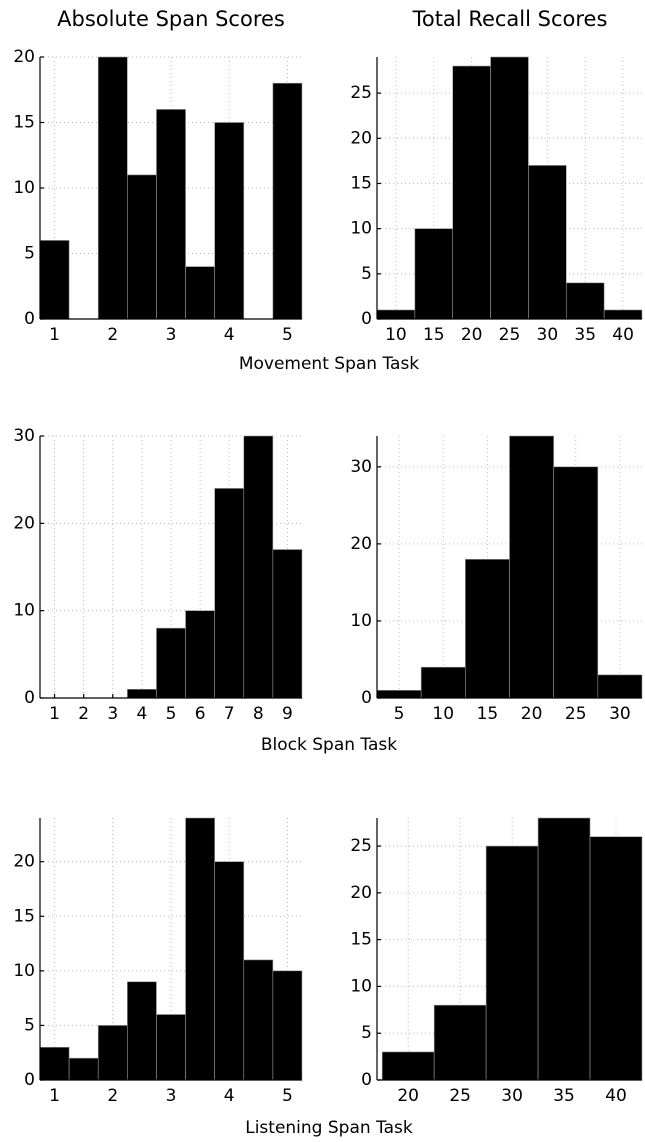  Describe the element at coordinates (229, 714) in the screenshot. I see `x-tick-label: 7` at that location.